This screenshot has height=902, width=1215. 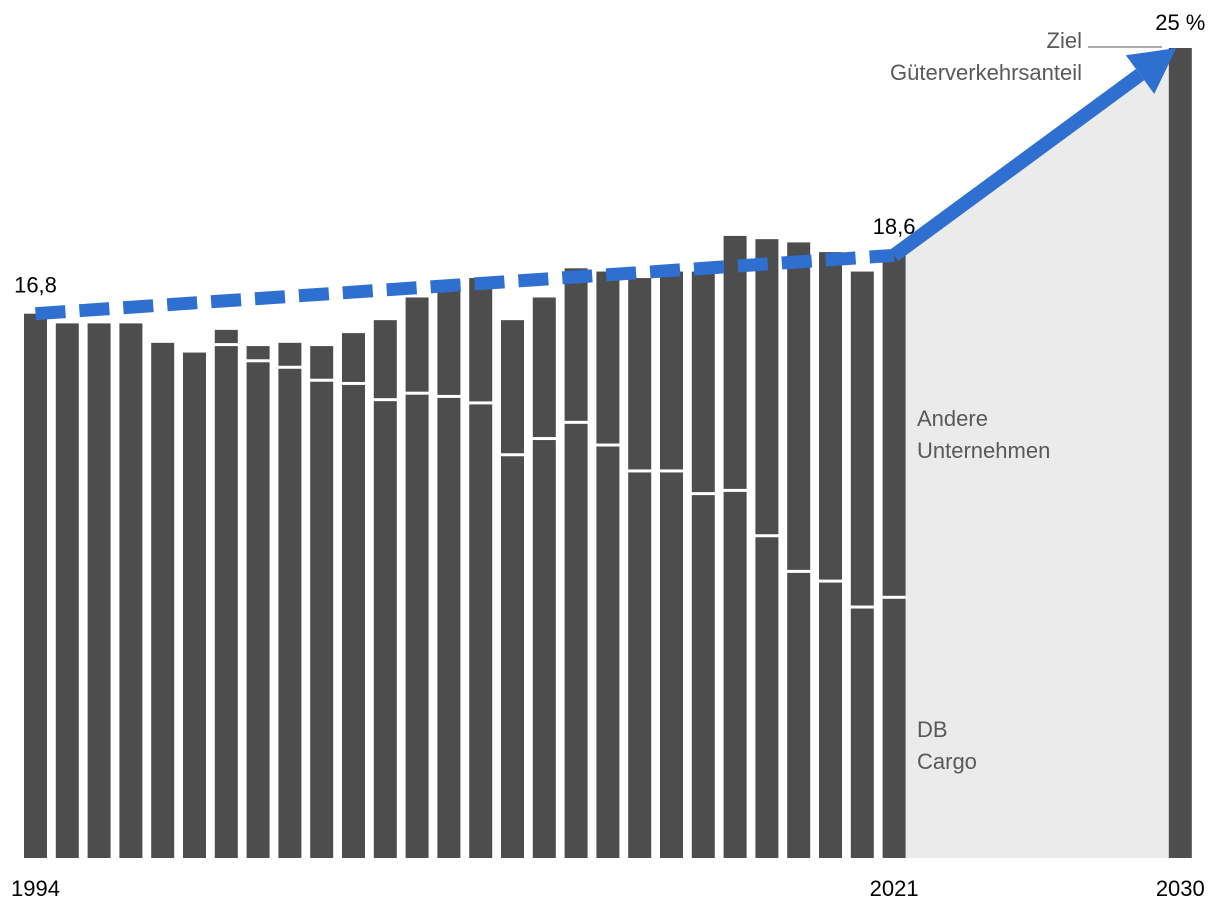 I want to click on series-label: Andere Unternehmen, so click(x=983, y=434).